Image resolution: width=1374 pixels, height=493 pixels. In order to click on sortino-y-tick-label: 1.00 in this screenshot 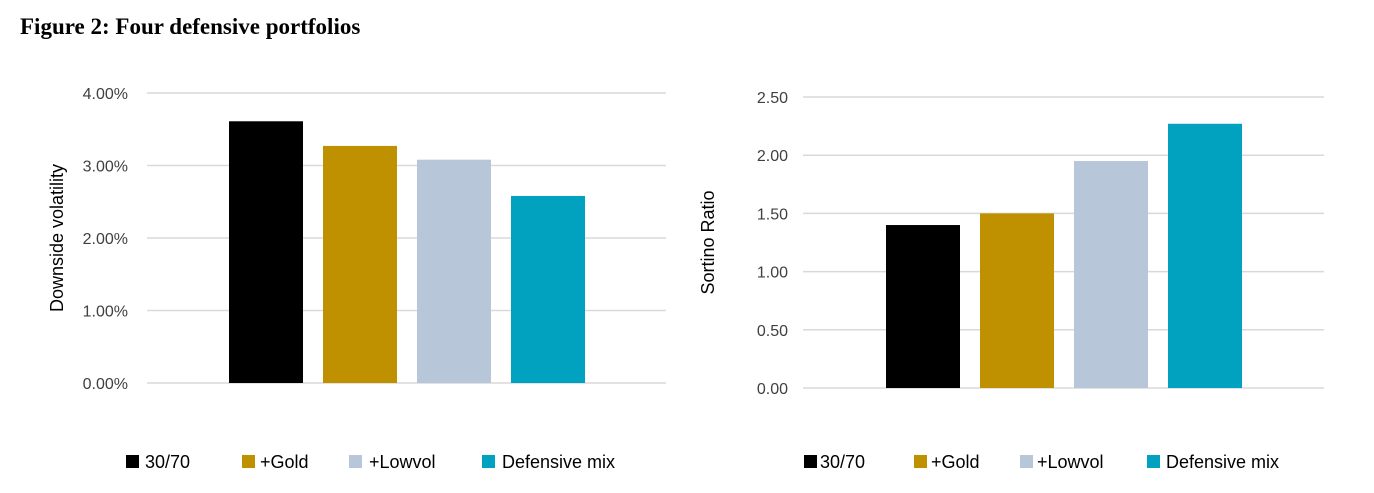, I will do `click(772, 273)`.